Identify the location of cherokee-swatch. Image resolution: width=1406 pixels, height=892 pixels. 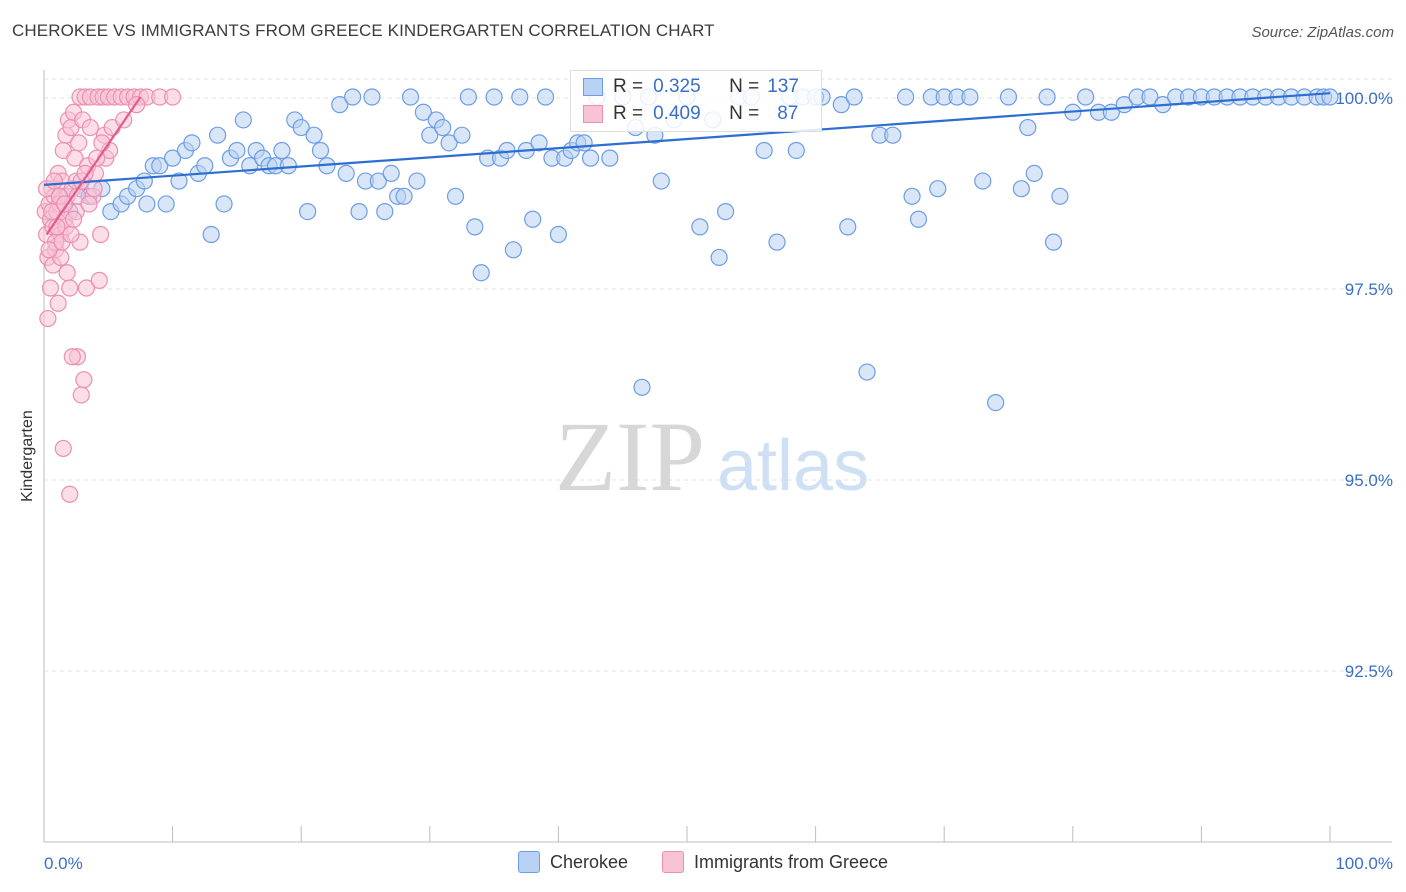
(593, 87).